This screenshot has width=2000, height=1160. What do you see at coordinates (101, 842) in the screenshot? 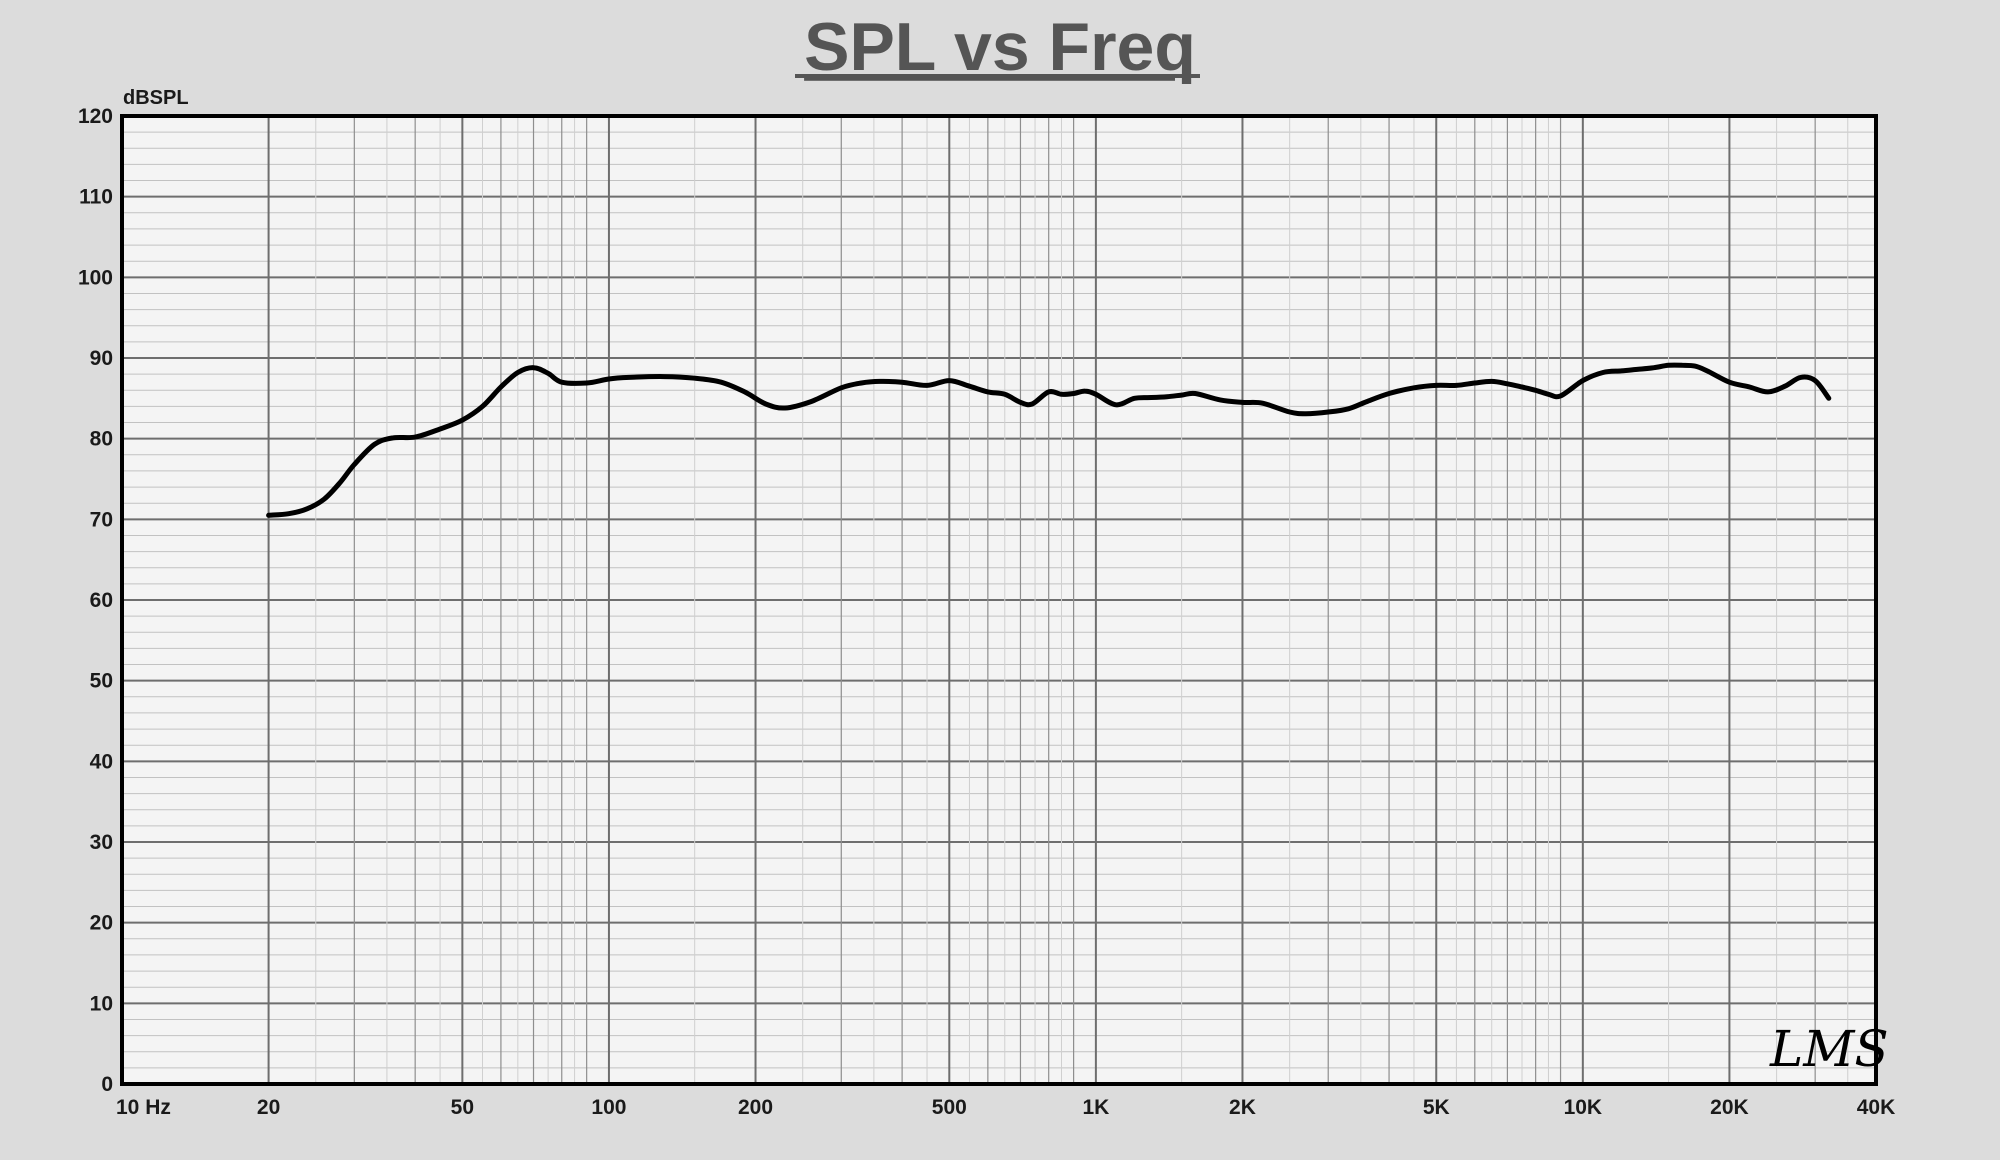
I see `y-tick-label: 30` at bounding box center [101, 842].